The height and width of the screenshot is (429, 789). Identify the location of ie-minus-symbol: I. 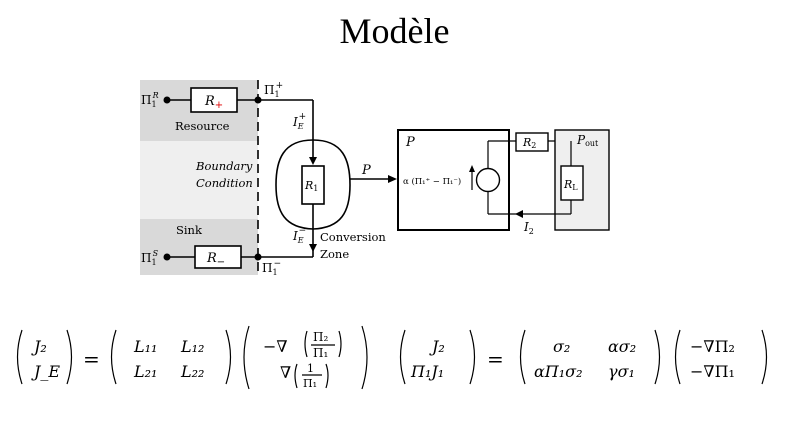
(295, 236).